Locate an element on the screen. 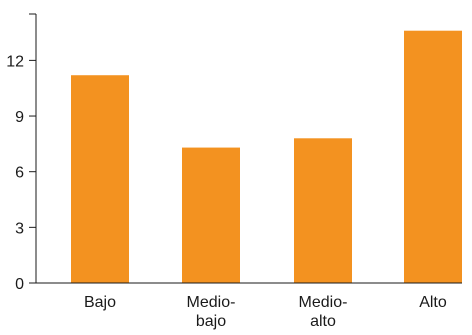  y-tick-label: 3 is located at coordinates (19, 228).